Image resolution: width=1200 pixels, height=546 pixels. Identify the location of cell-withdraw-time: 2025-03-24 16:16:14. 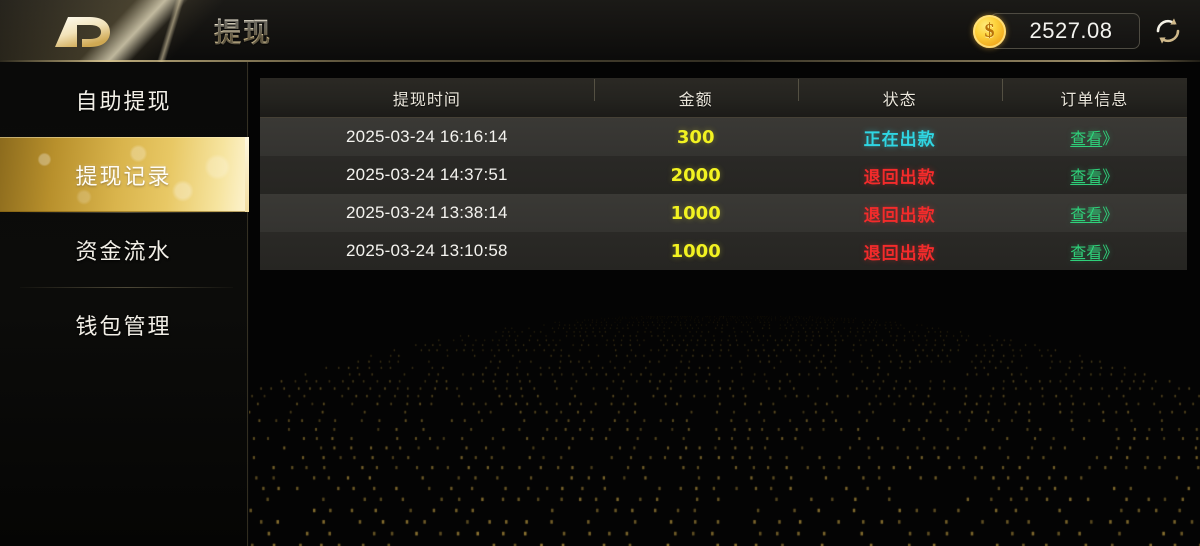
(427, 136).